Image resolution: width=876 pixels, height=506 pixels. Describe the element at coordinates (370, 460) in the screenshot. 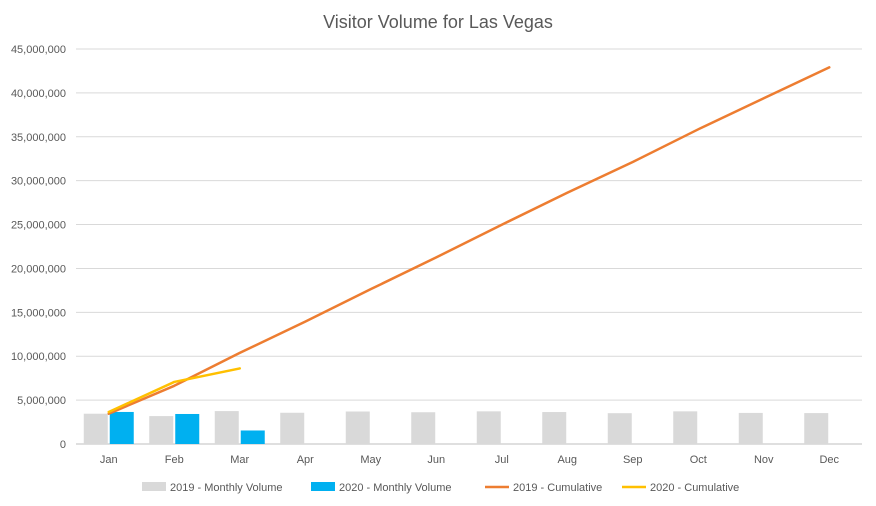

I see `x-tick-label: May` at that location.